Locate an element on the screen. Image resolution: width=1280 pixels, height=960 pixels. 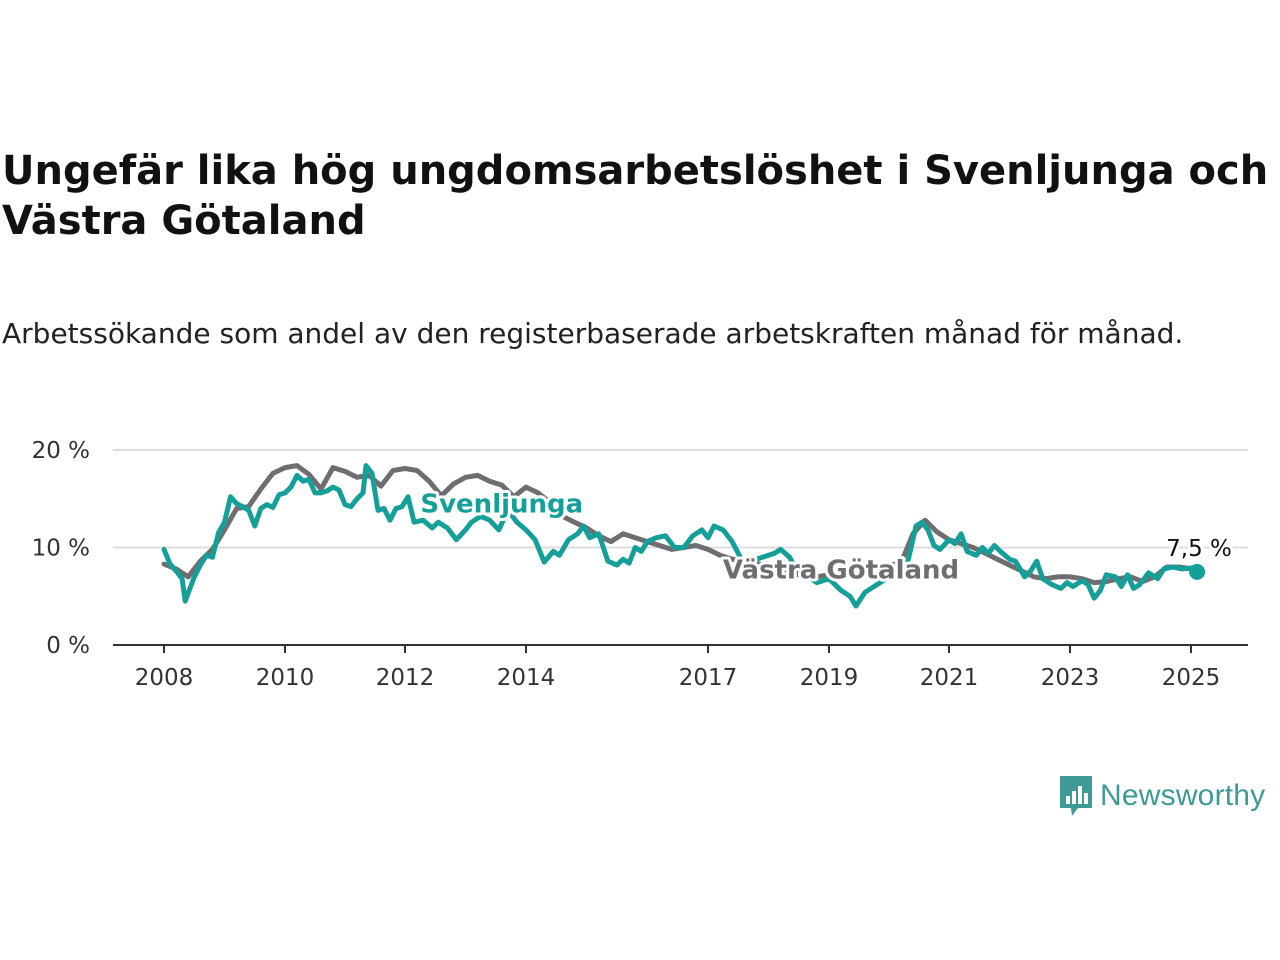
svenljunga-label: Svenljunga is located at coordinates (501, 504).